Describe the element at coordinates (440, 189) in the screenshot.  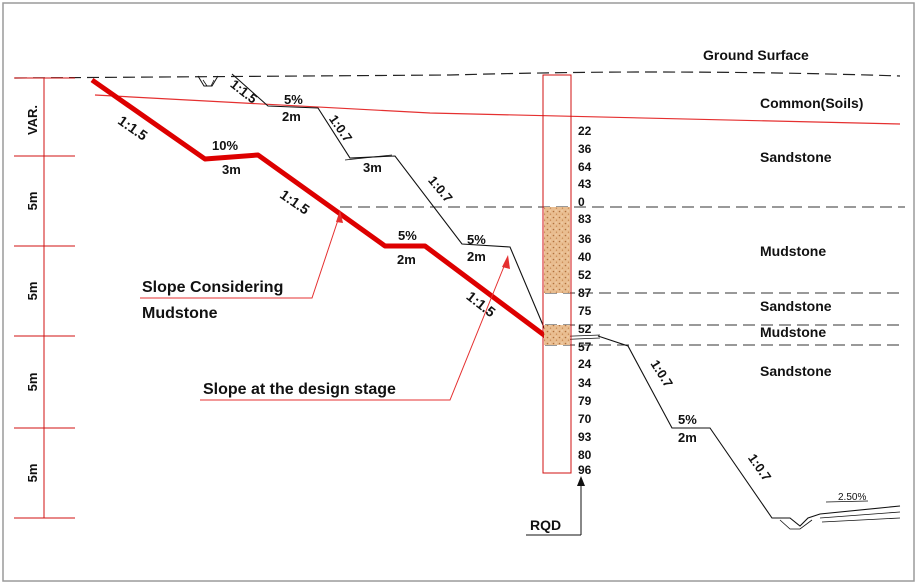
I see `mudstone-slope-ratio-label: 1:0.7` at that location.